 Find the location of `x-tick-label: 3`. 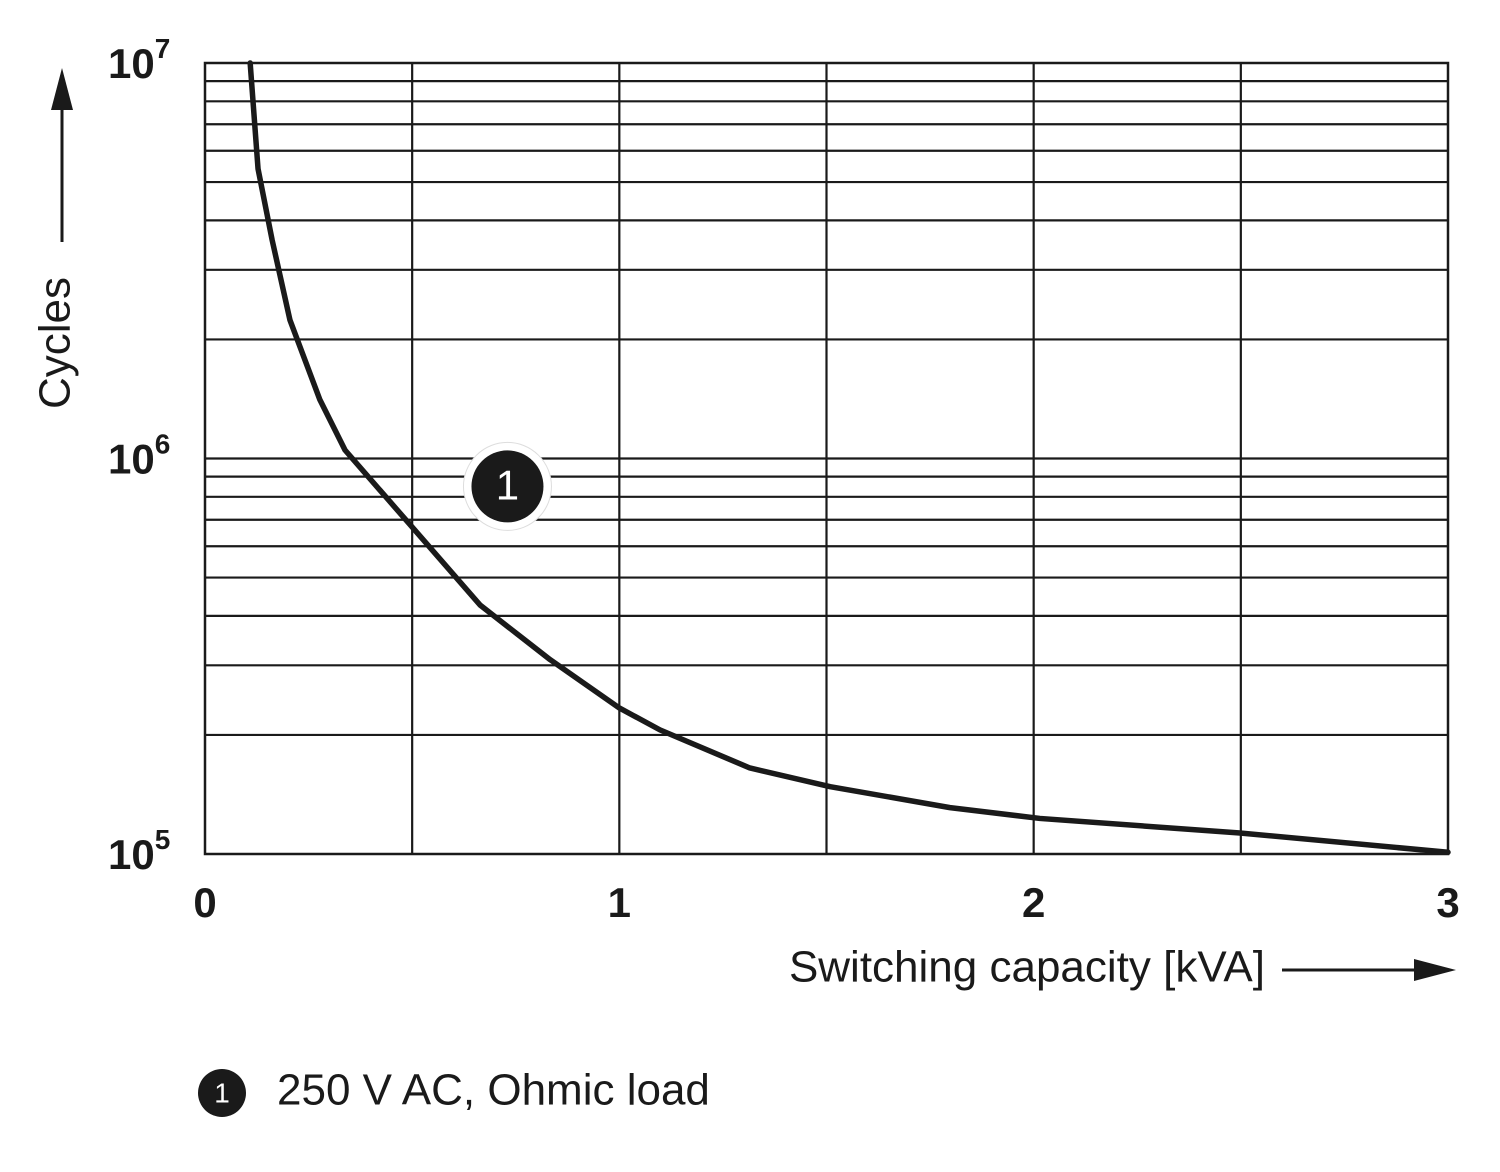

x-tick-label: 3 is located at coordinates (1447, 902).